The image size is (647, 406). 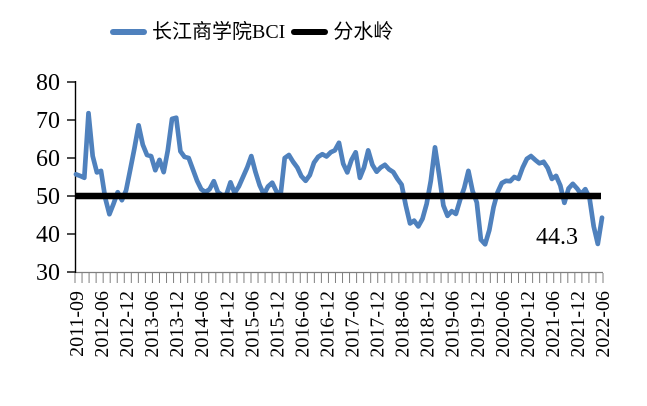 I want to click on x-axis-label: 2019-12, so click(x=478, y=324).